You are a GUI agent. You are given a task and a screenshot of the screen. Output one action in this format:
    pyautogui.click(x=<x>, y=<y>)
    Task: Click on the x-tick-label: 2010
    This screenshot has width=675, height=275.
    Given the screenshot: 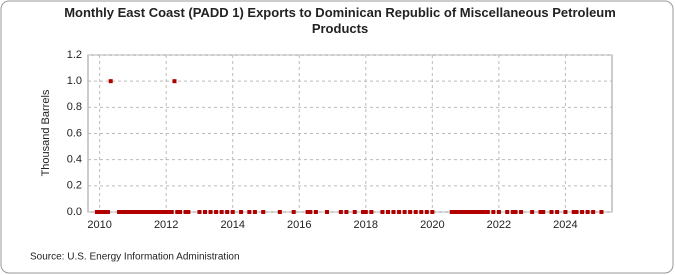 What is the action you would take?
    pyautogui.click(x=99, y=225)
    